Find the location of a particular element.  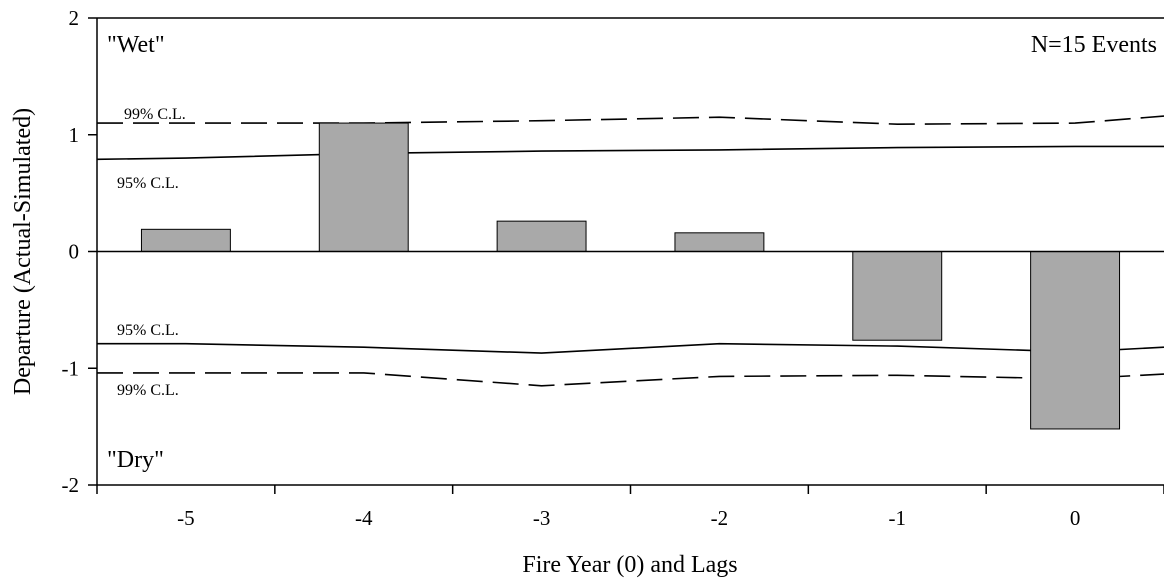

x-tick-label: -1 is located at coordinates (898, 518).